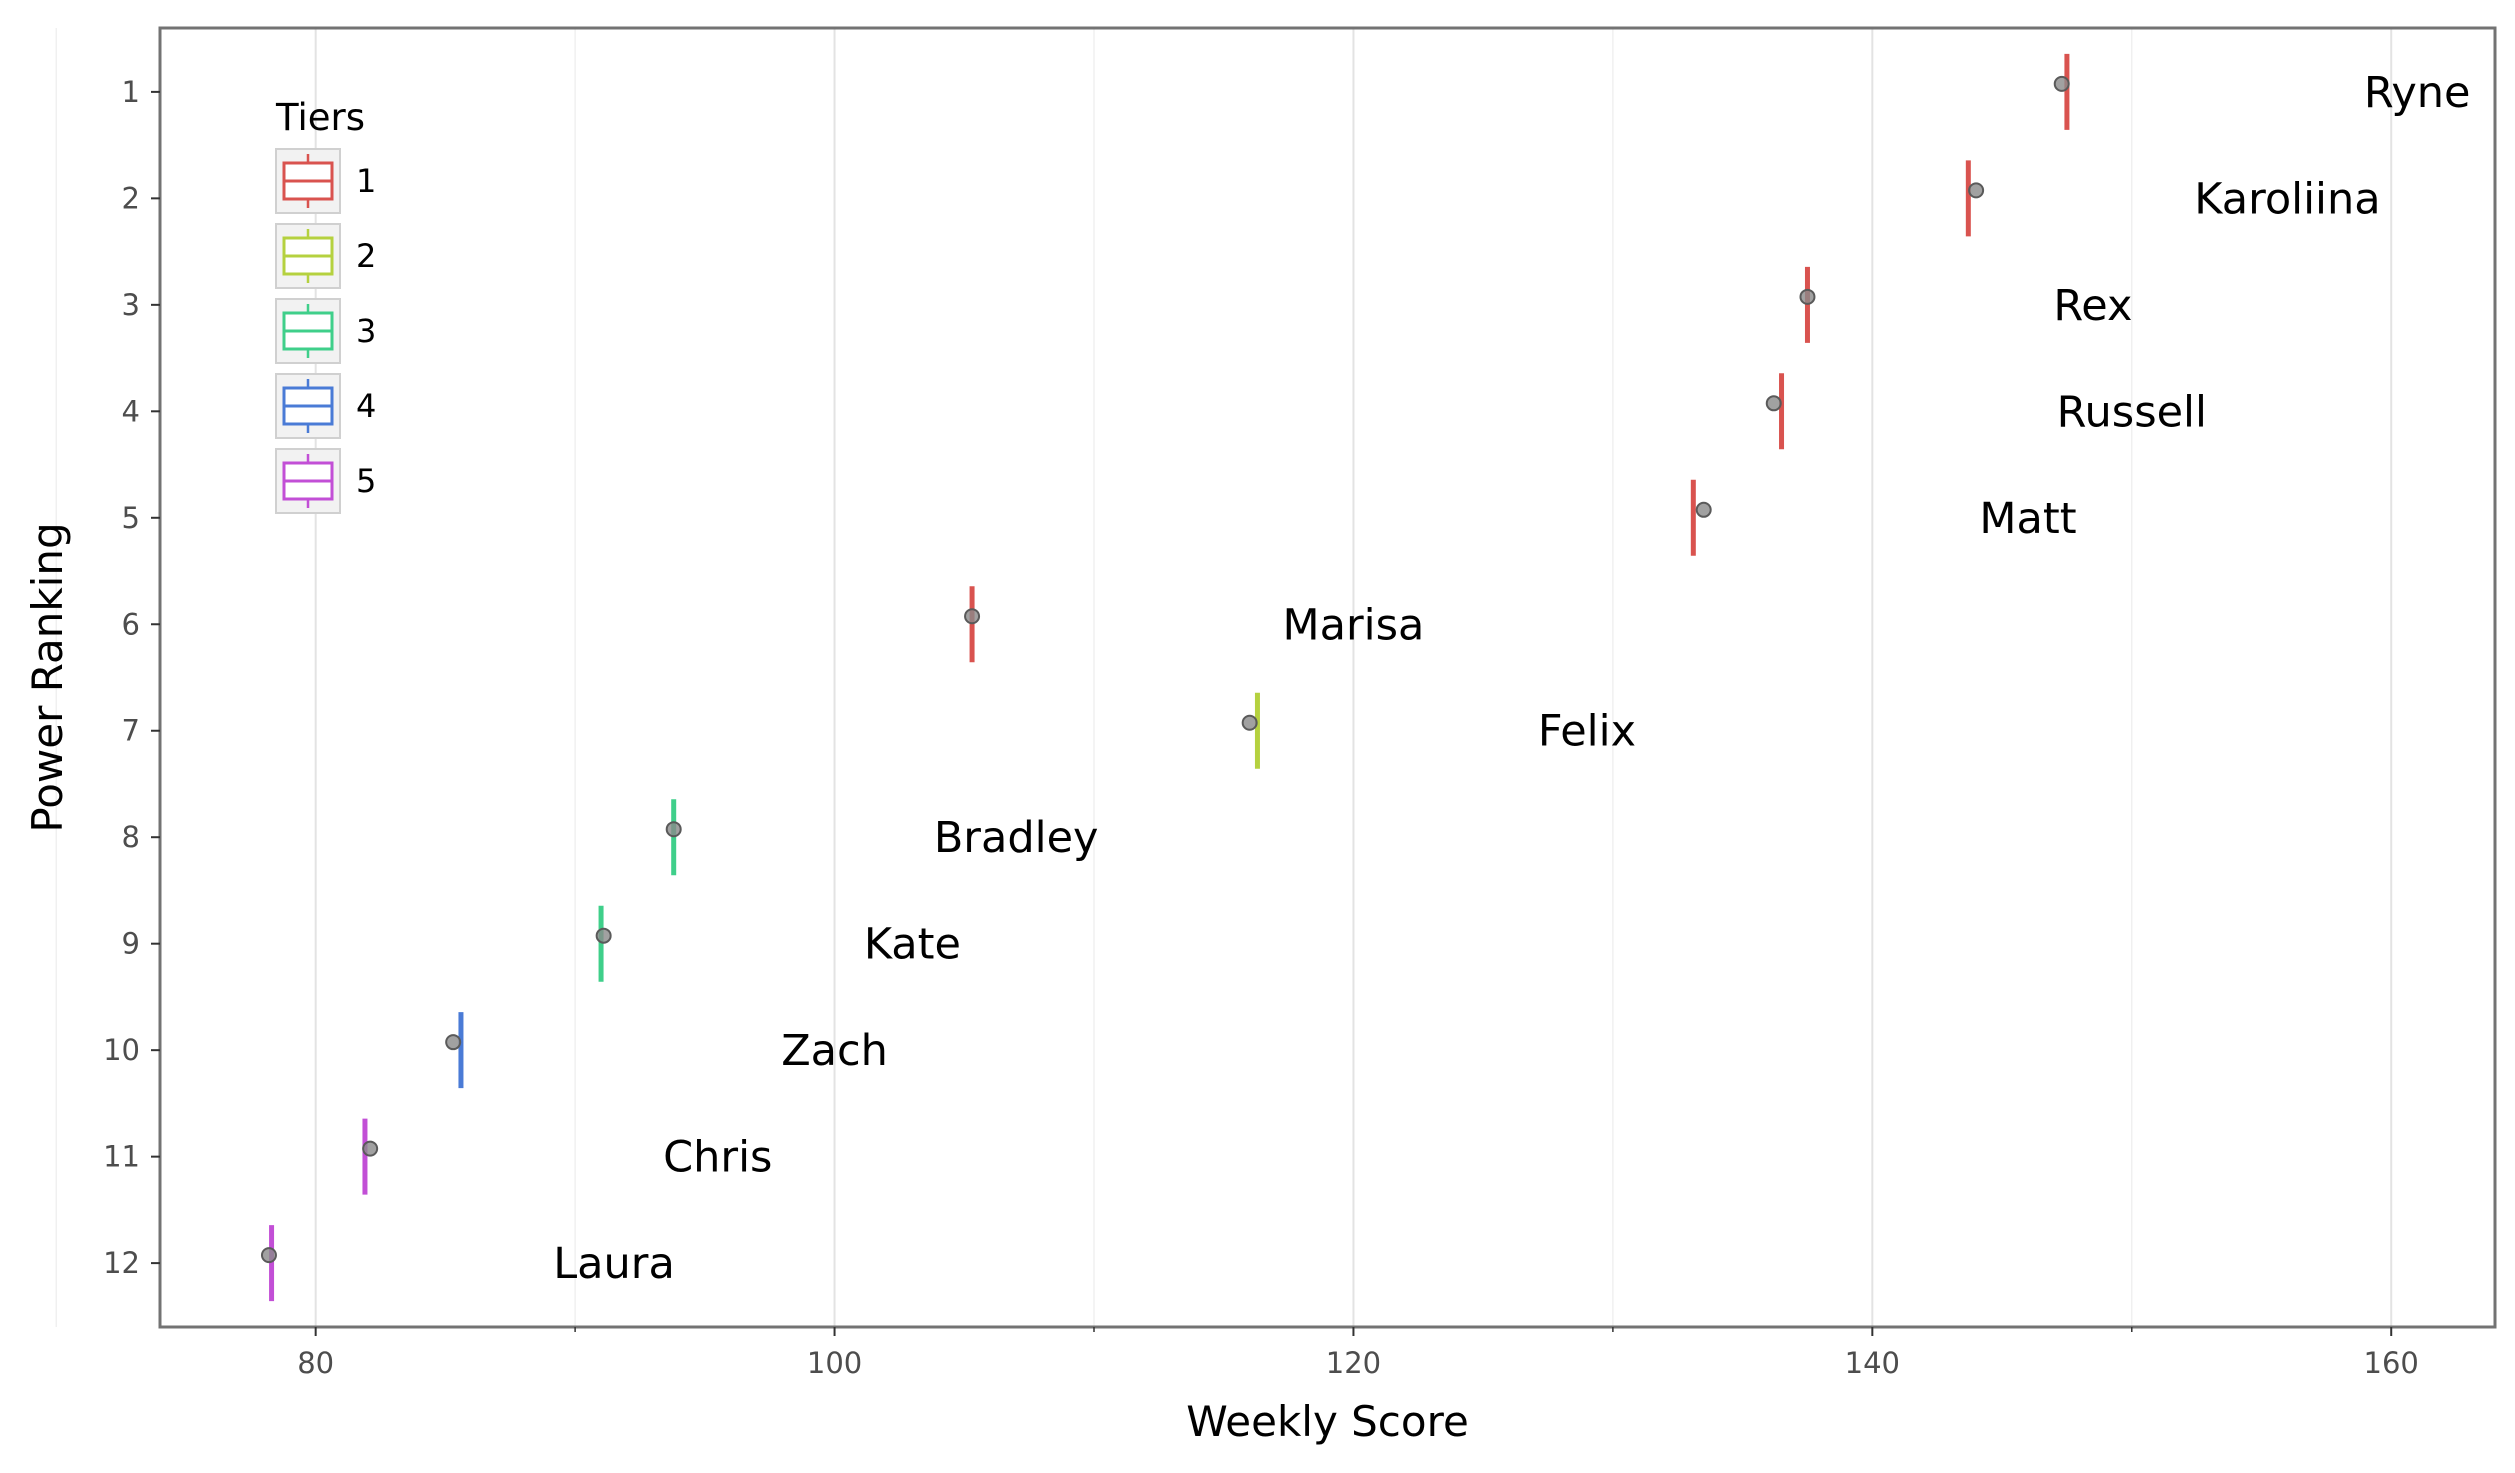 This screenshot has height=1473, width=2515. What do you see at coordinates (1703, 509) in the screenshot?
I see `score-point-matt` at bounding box center [1703, 509].